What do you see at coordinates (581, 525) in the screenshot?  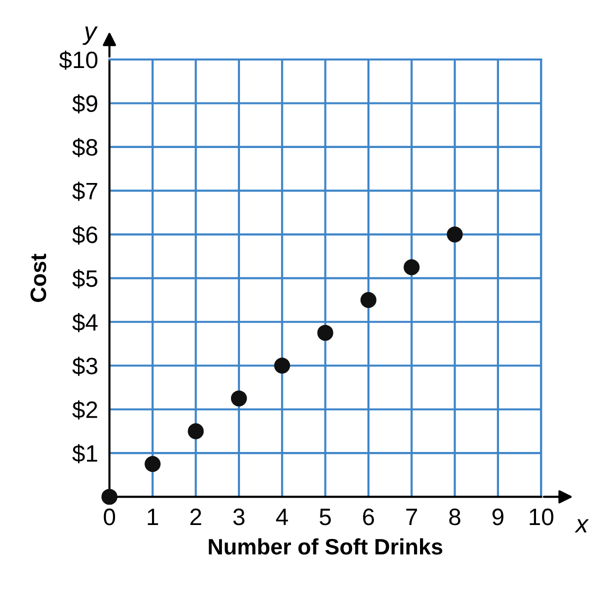 I see `text: x` at bounding box center [581, 525].